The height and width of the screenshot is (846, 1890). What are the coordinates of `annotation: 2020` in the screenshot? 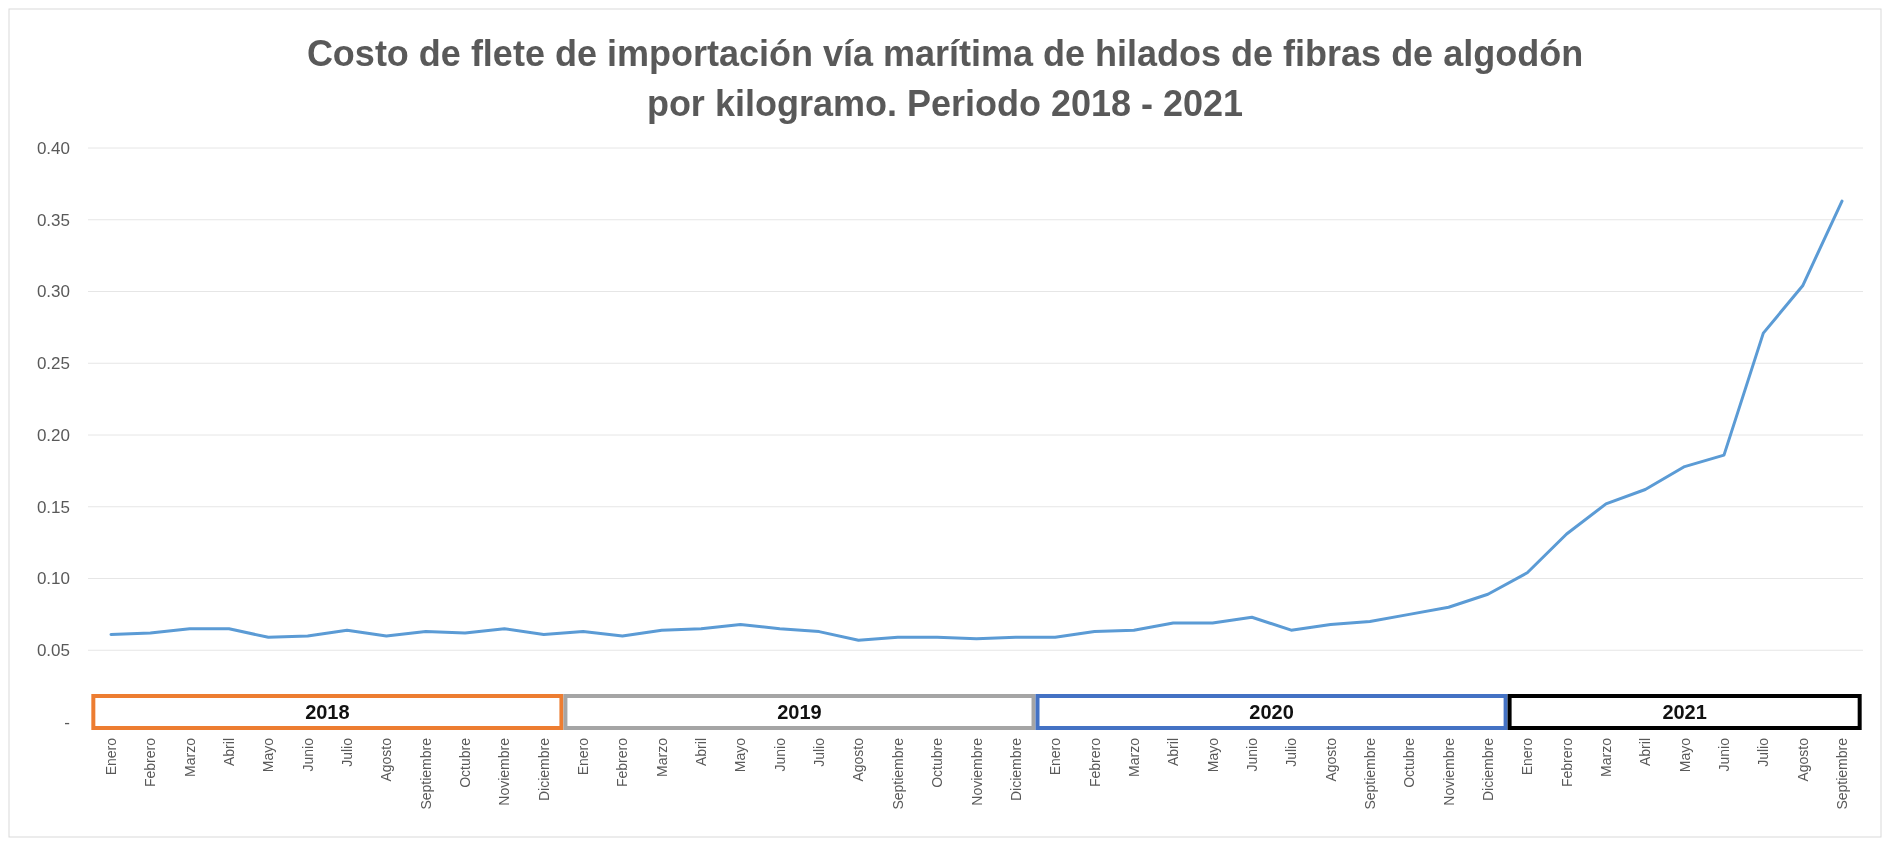 It's located at (1271, 712).